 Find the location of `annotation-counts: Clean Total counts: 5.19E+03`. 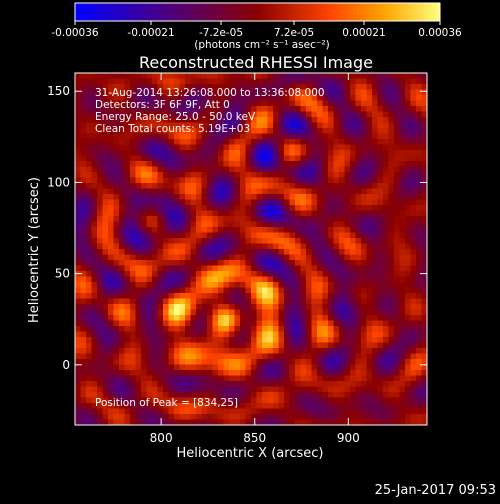

annotation-counts: Clean Total counts: 5.19E+03 is located at coordinates (172, 129).